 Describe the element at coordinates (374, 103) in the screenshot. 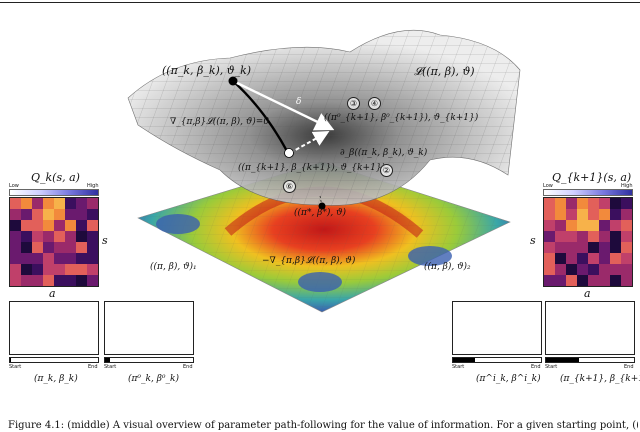

I see `marker-4: ④` at that location.